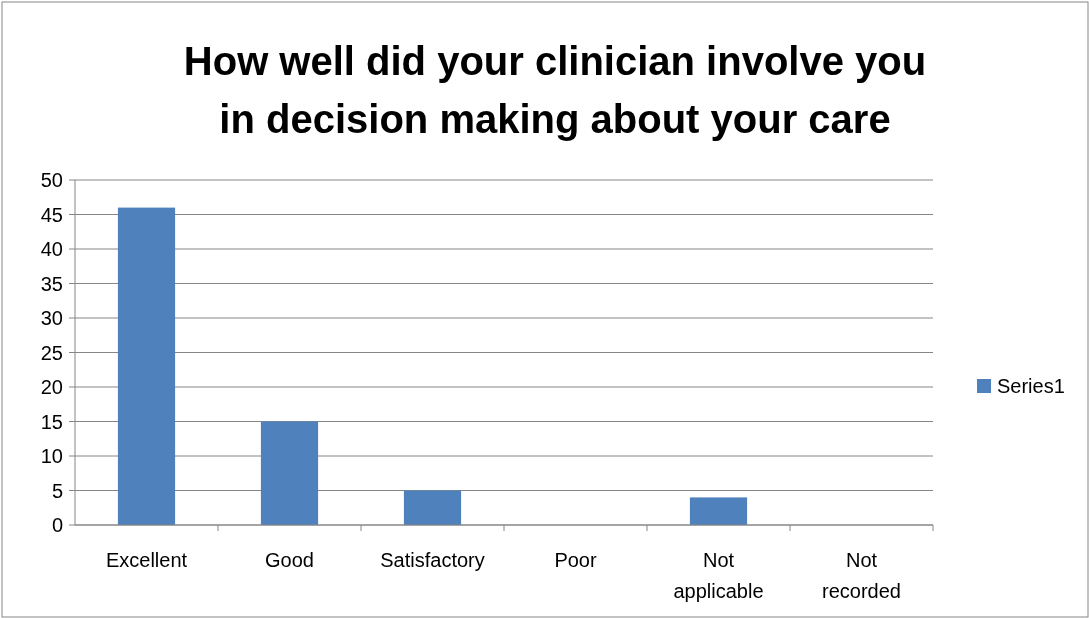 This screenshot has height=618, width=1089. I want to click on y-tick-label: 20, so click(51, 387).